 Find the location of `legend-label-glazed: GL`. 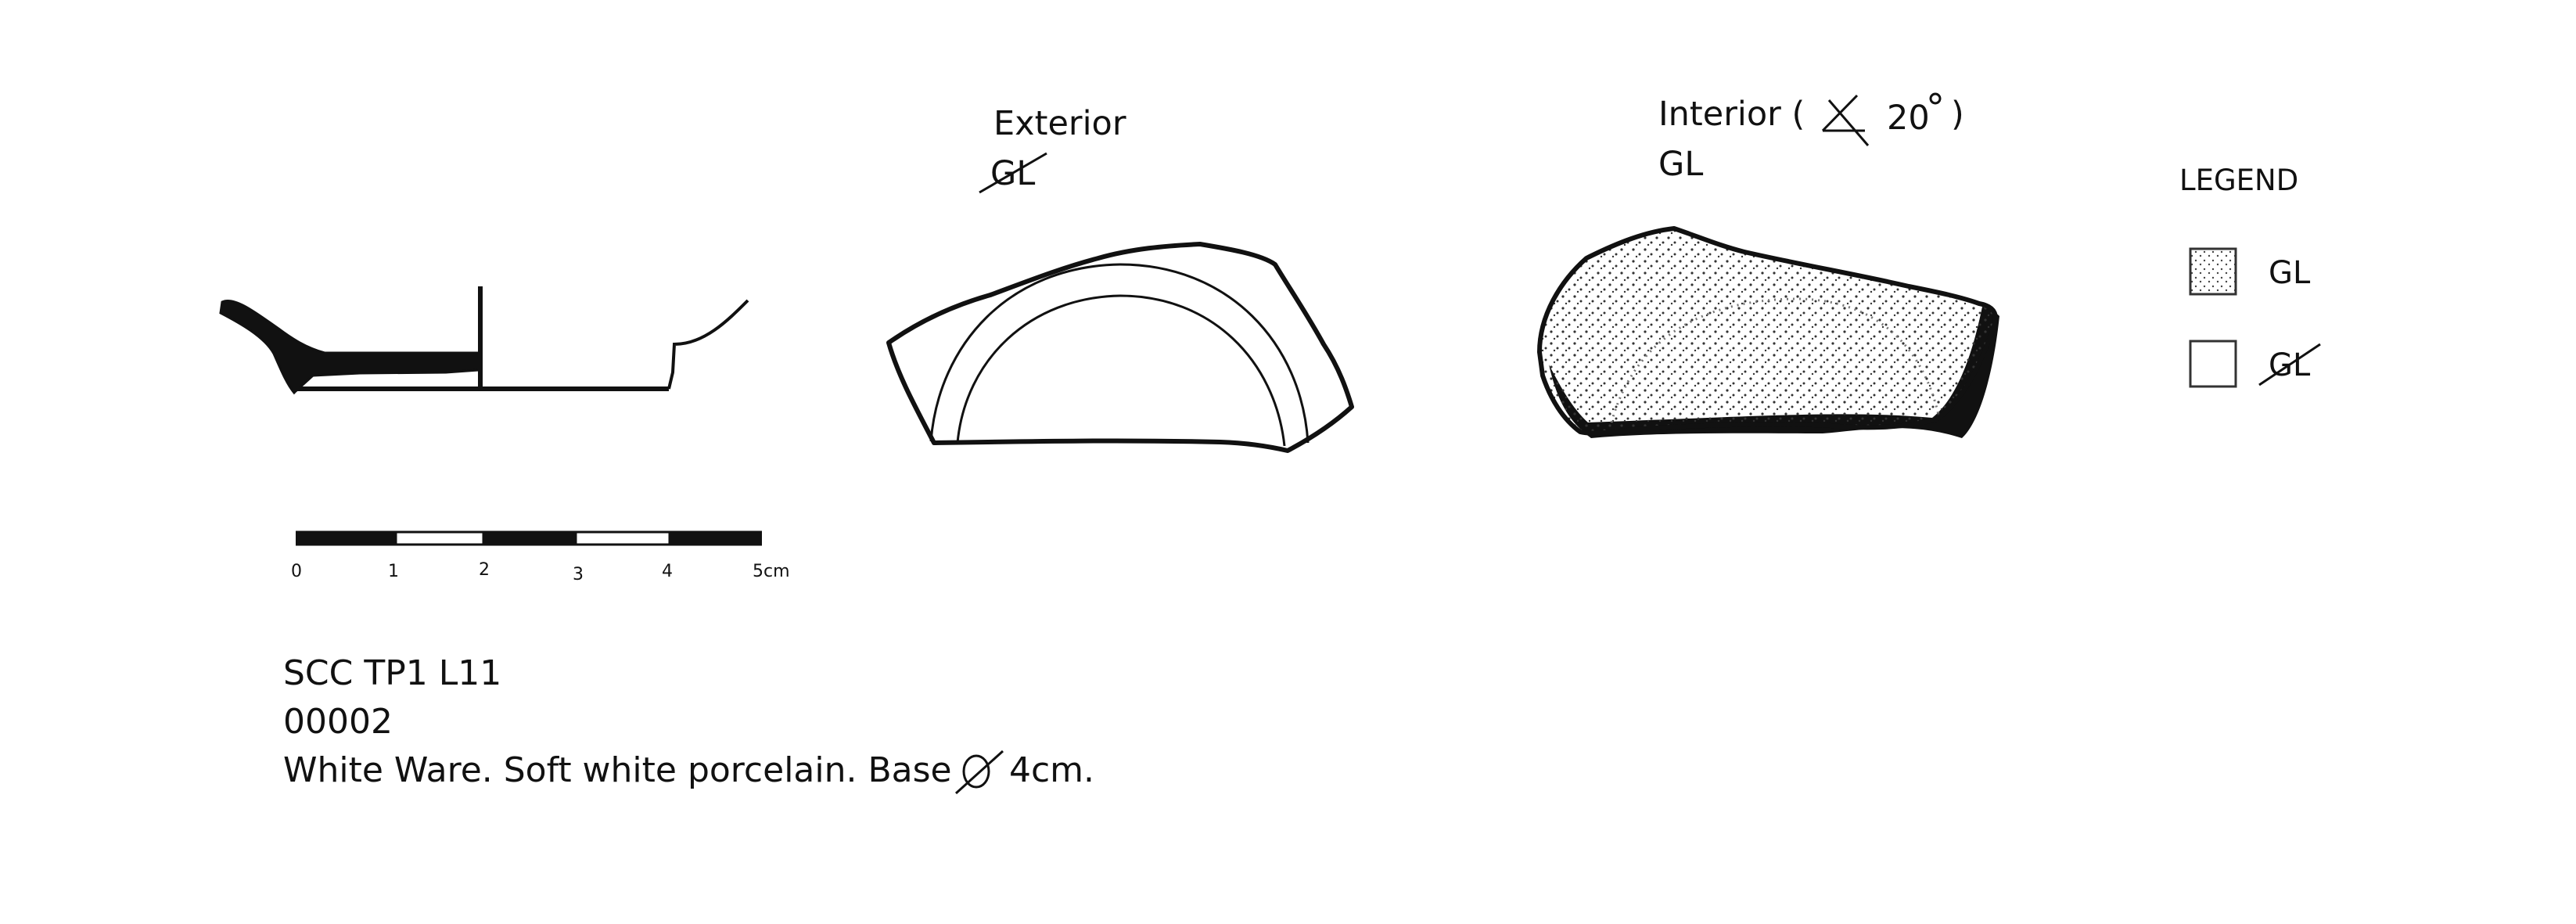

legend-label-glazed: GL is located at coordinates (2290, 273).